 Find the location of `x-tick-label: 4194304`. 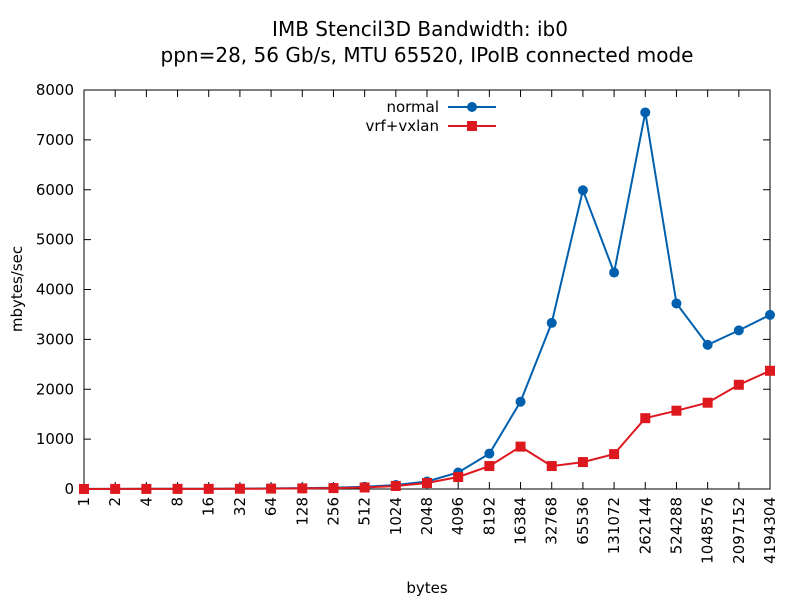

x-tick-label: 4194304 is located at coordinates (770, 530).